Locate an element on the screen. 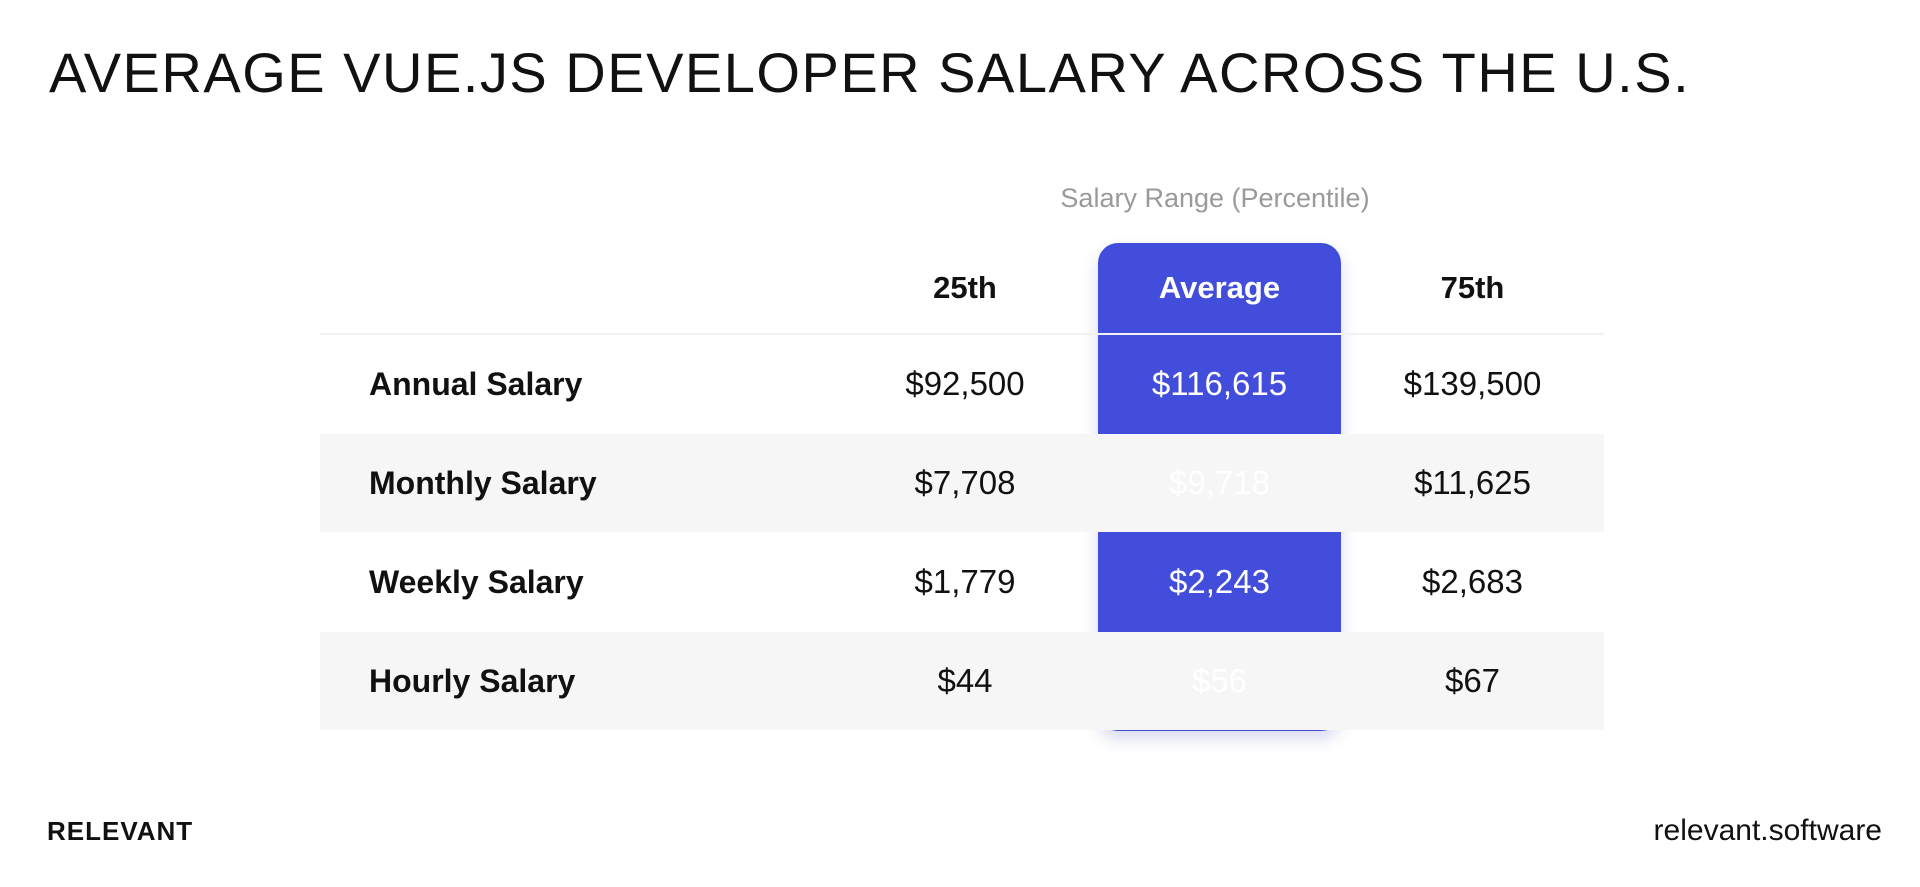 This screenshot has height=887, width=1920. salary-range-label: Salary Range (Percentile) is located at coordinates (1215, 198).